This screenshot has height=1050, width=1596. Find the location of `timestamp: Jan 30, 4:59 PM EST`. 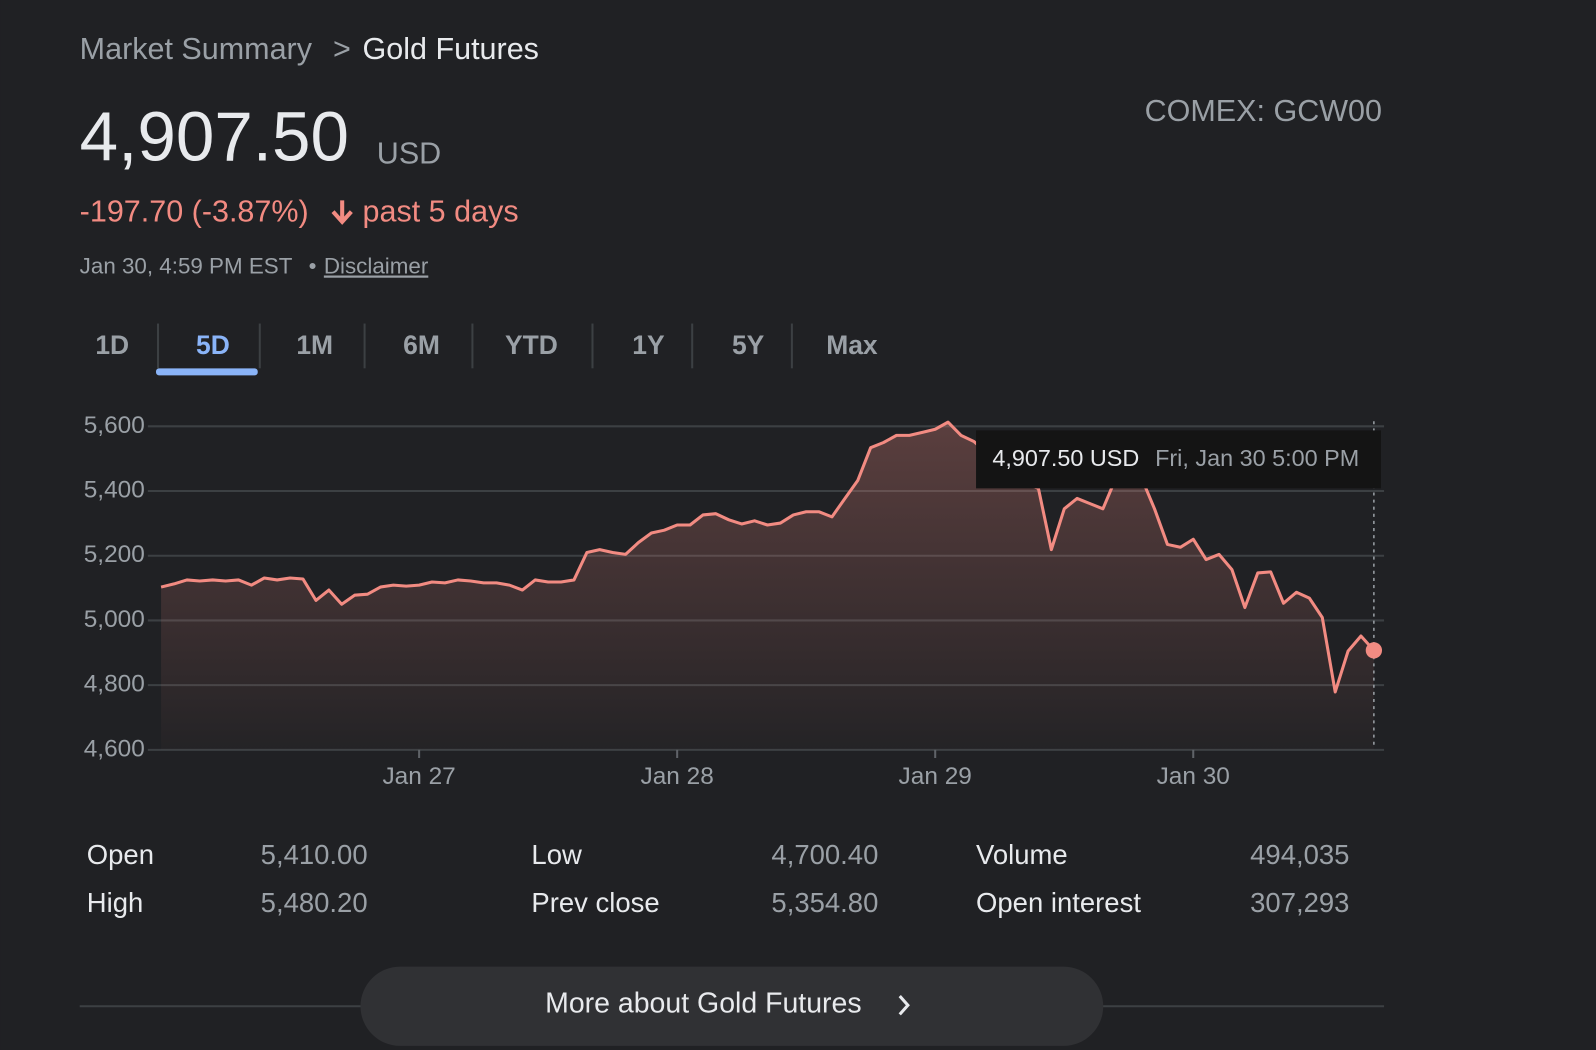

timestamp: Jan 30, 4:59 PM EST is located at coordinates (186, 265).